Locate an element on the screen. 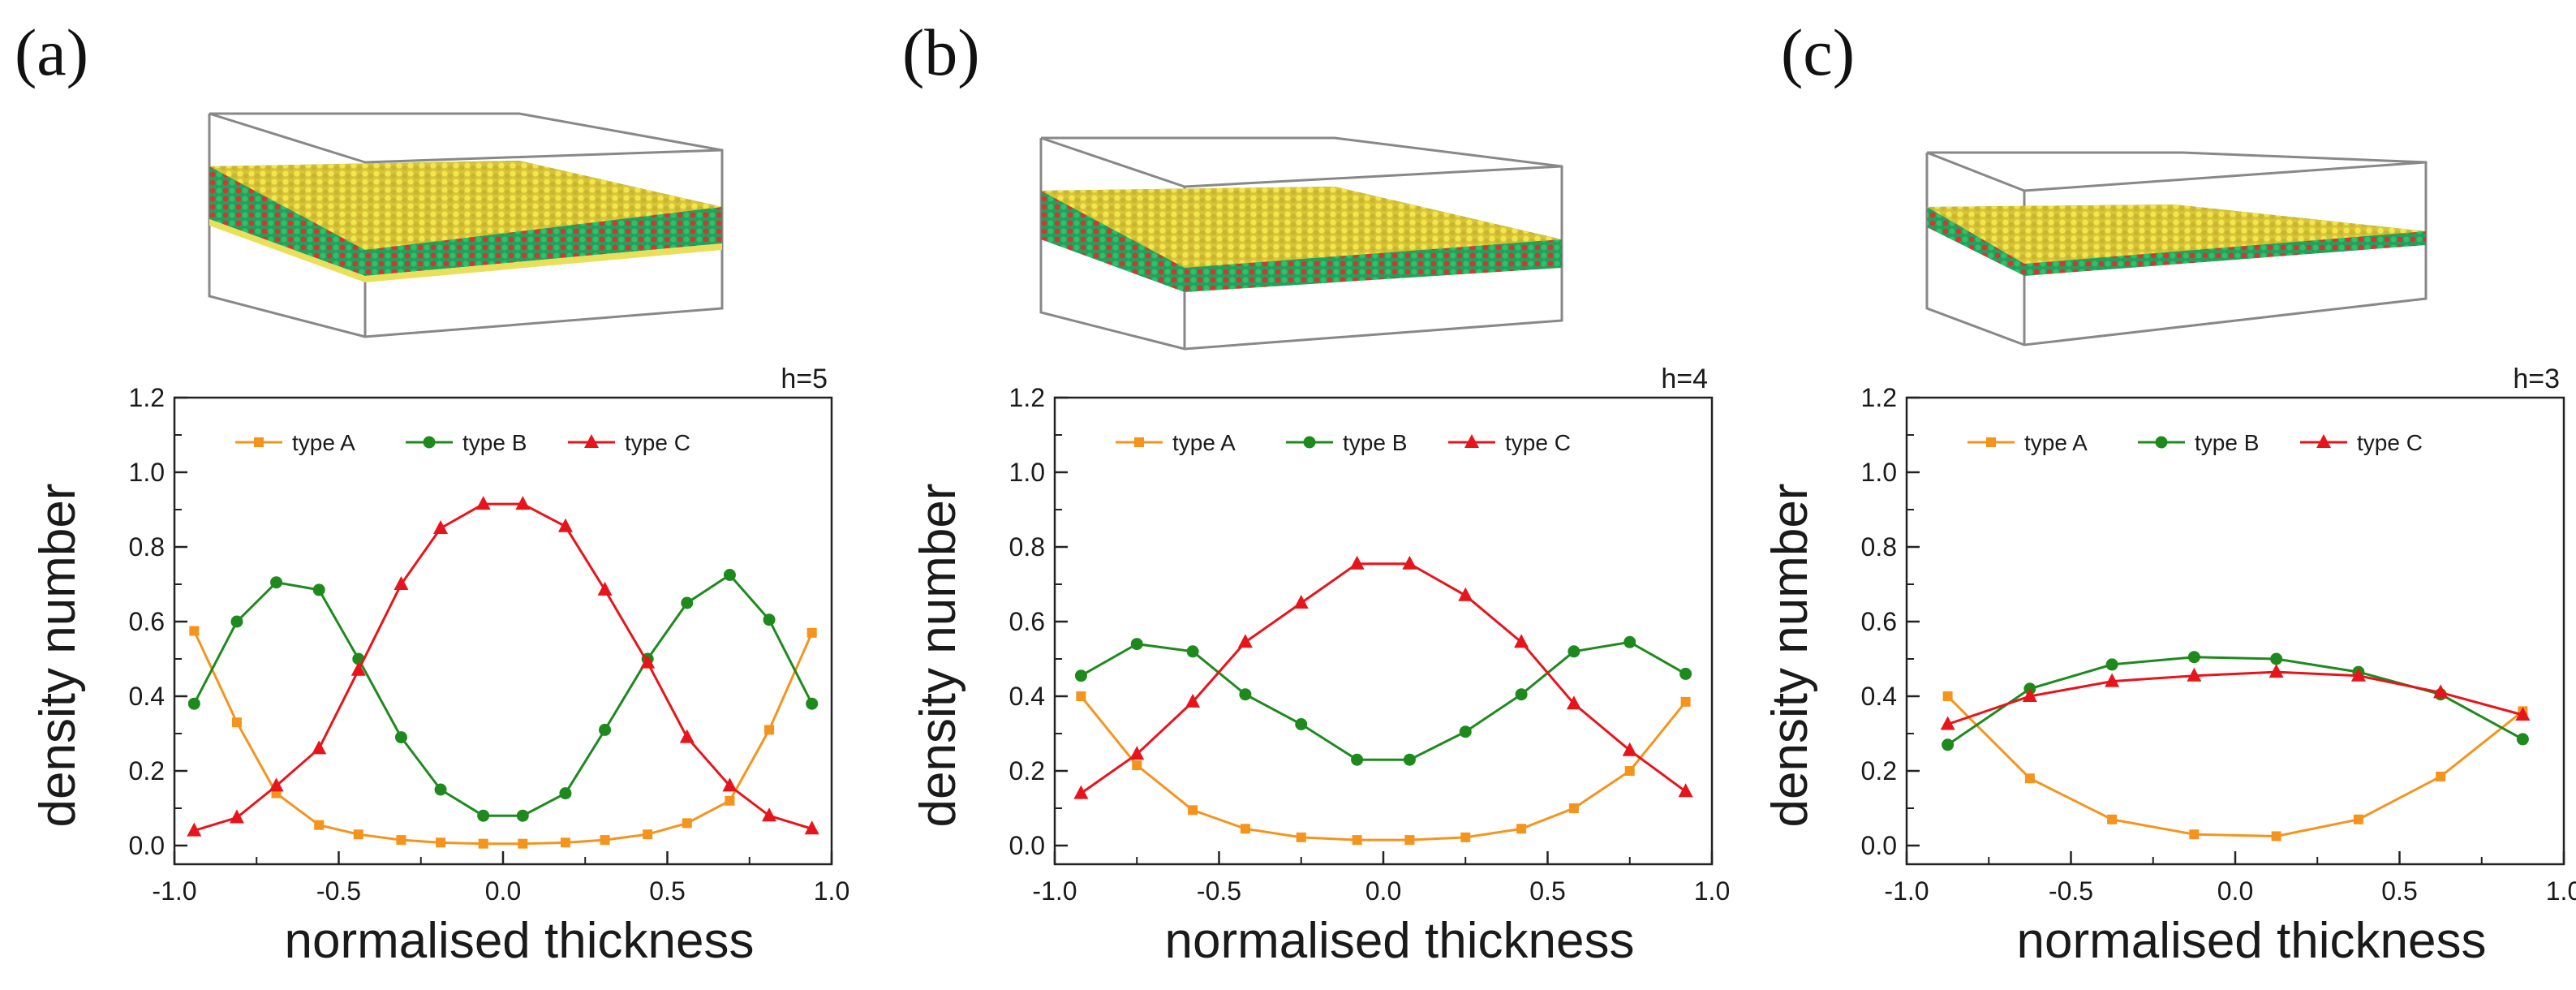  y-tick-label: 1.0 is located at coordinates (147, 472).